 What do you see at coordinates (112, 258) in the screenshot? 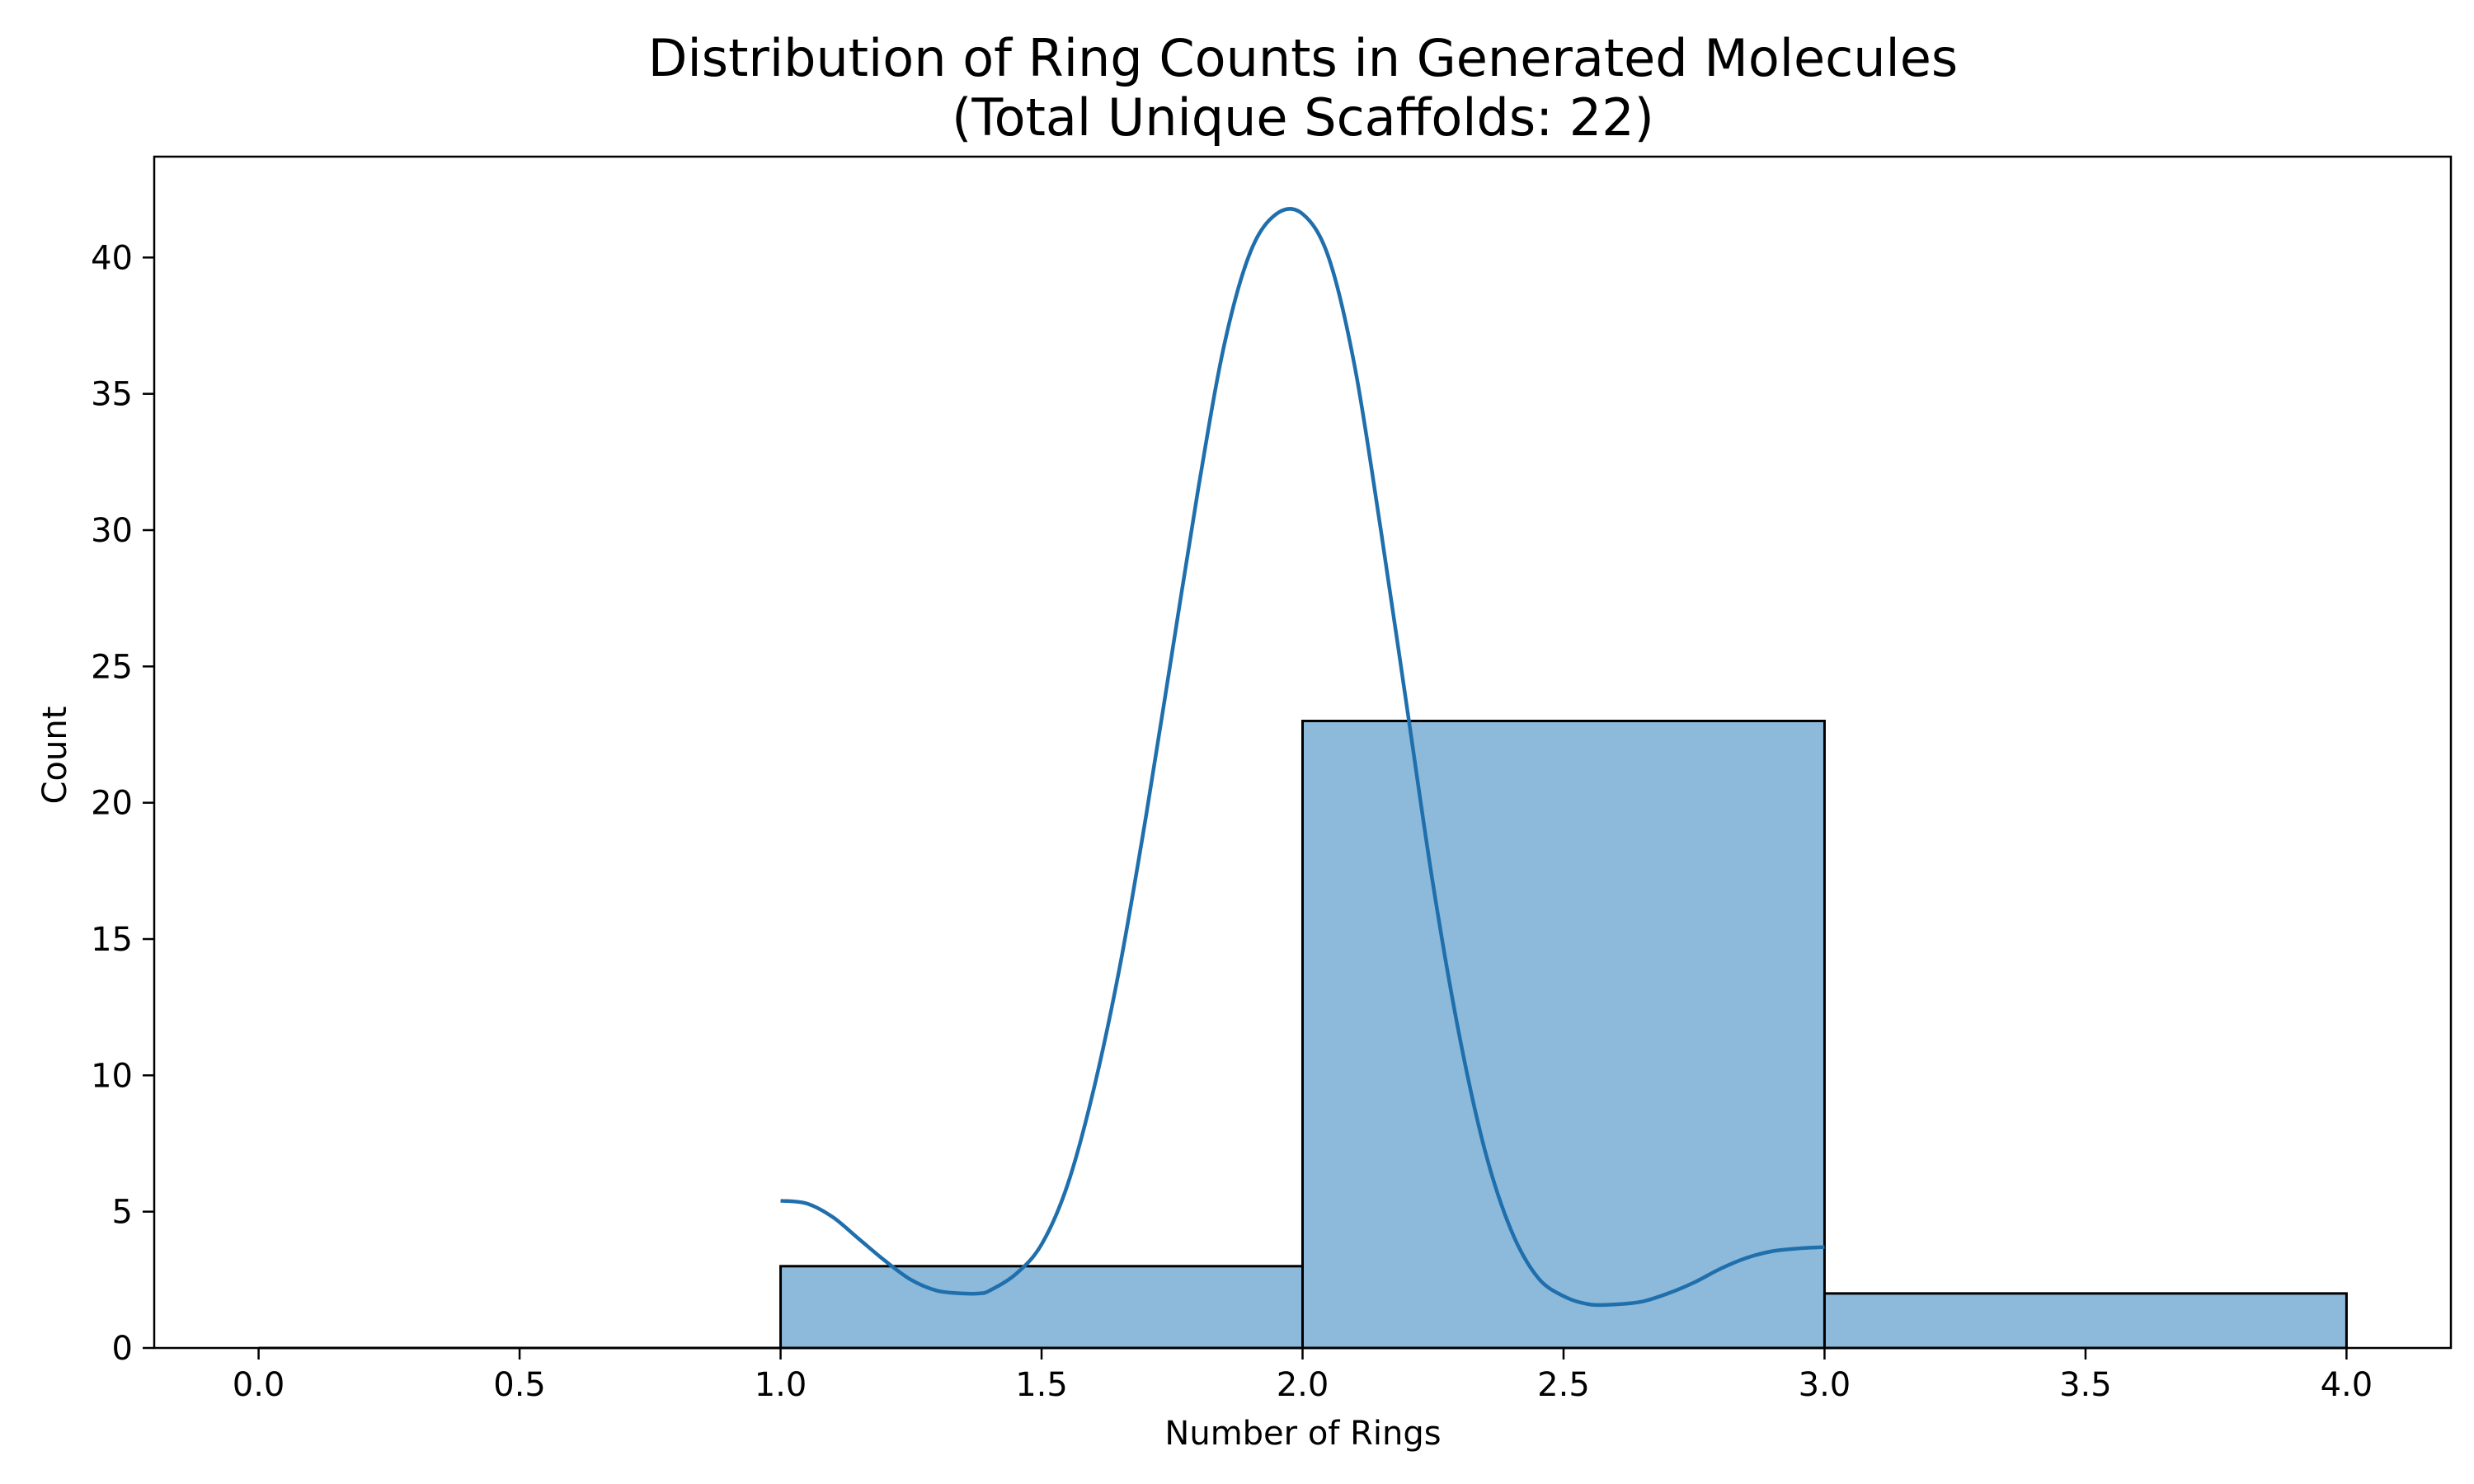
I see `y-tick-label-8: 40` at bounding box center [112, 258].